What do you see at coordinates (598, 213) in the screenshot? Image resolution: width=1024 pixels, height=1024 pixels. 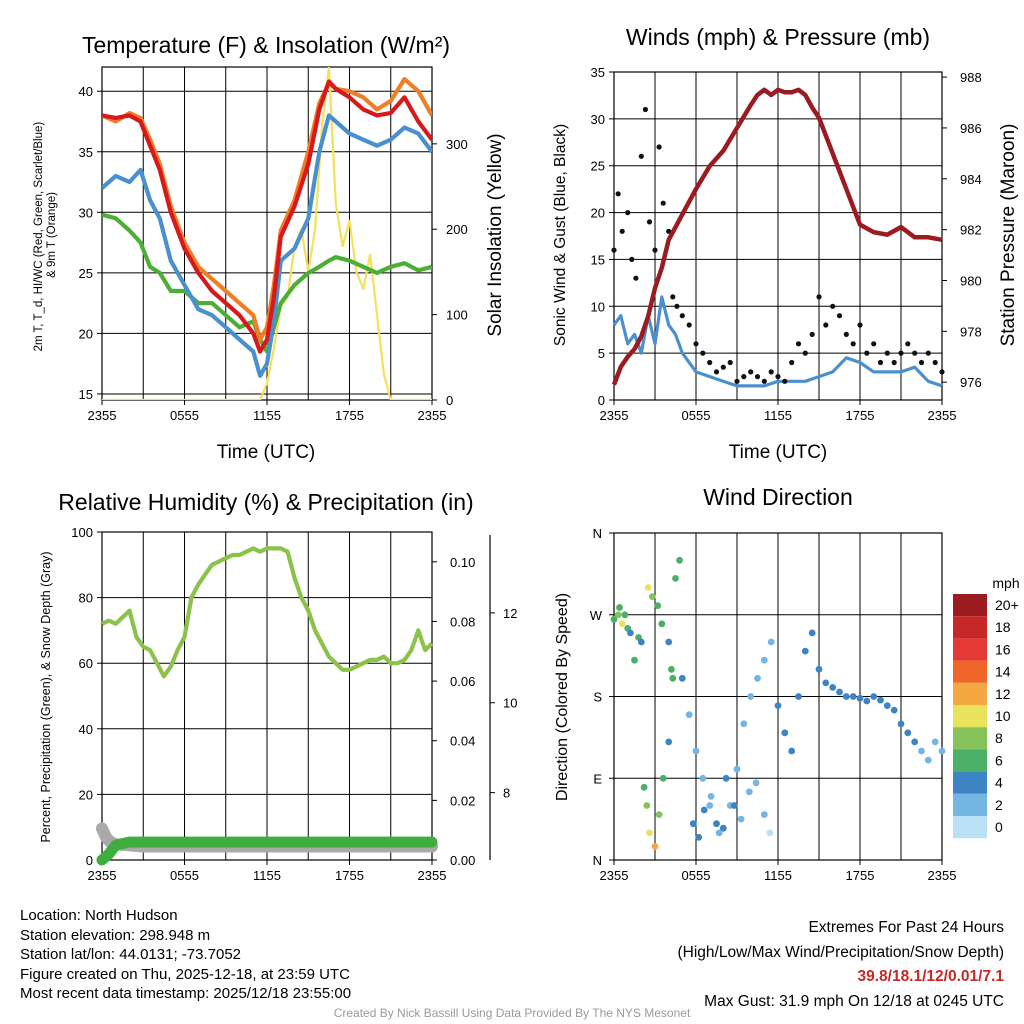 I see `winds-ytick-label: 20` at bounding box center [598, 213].